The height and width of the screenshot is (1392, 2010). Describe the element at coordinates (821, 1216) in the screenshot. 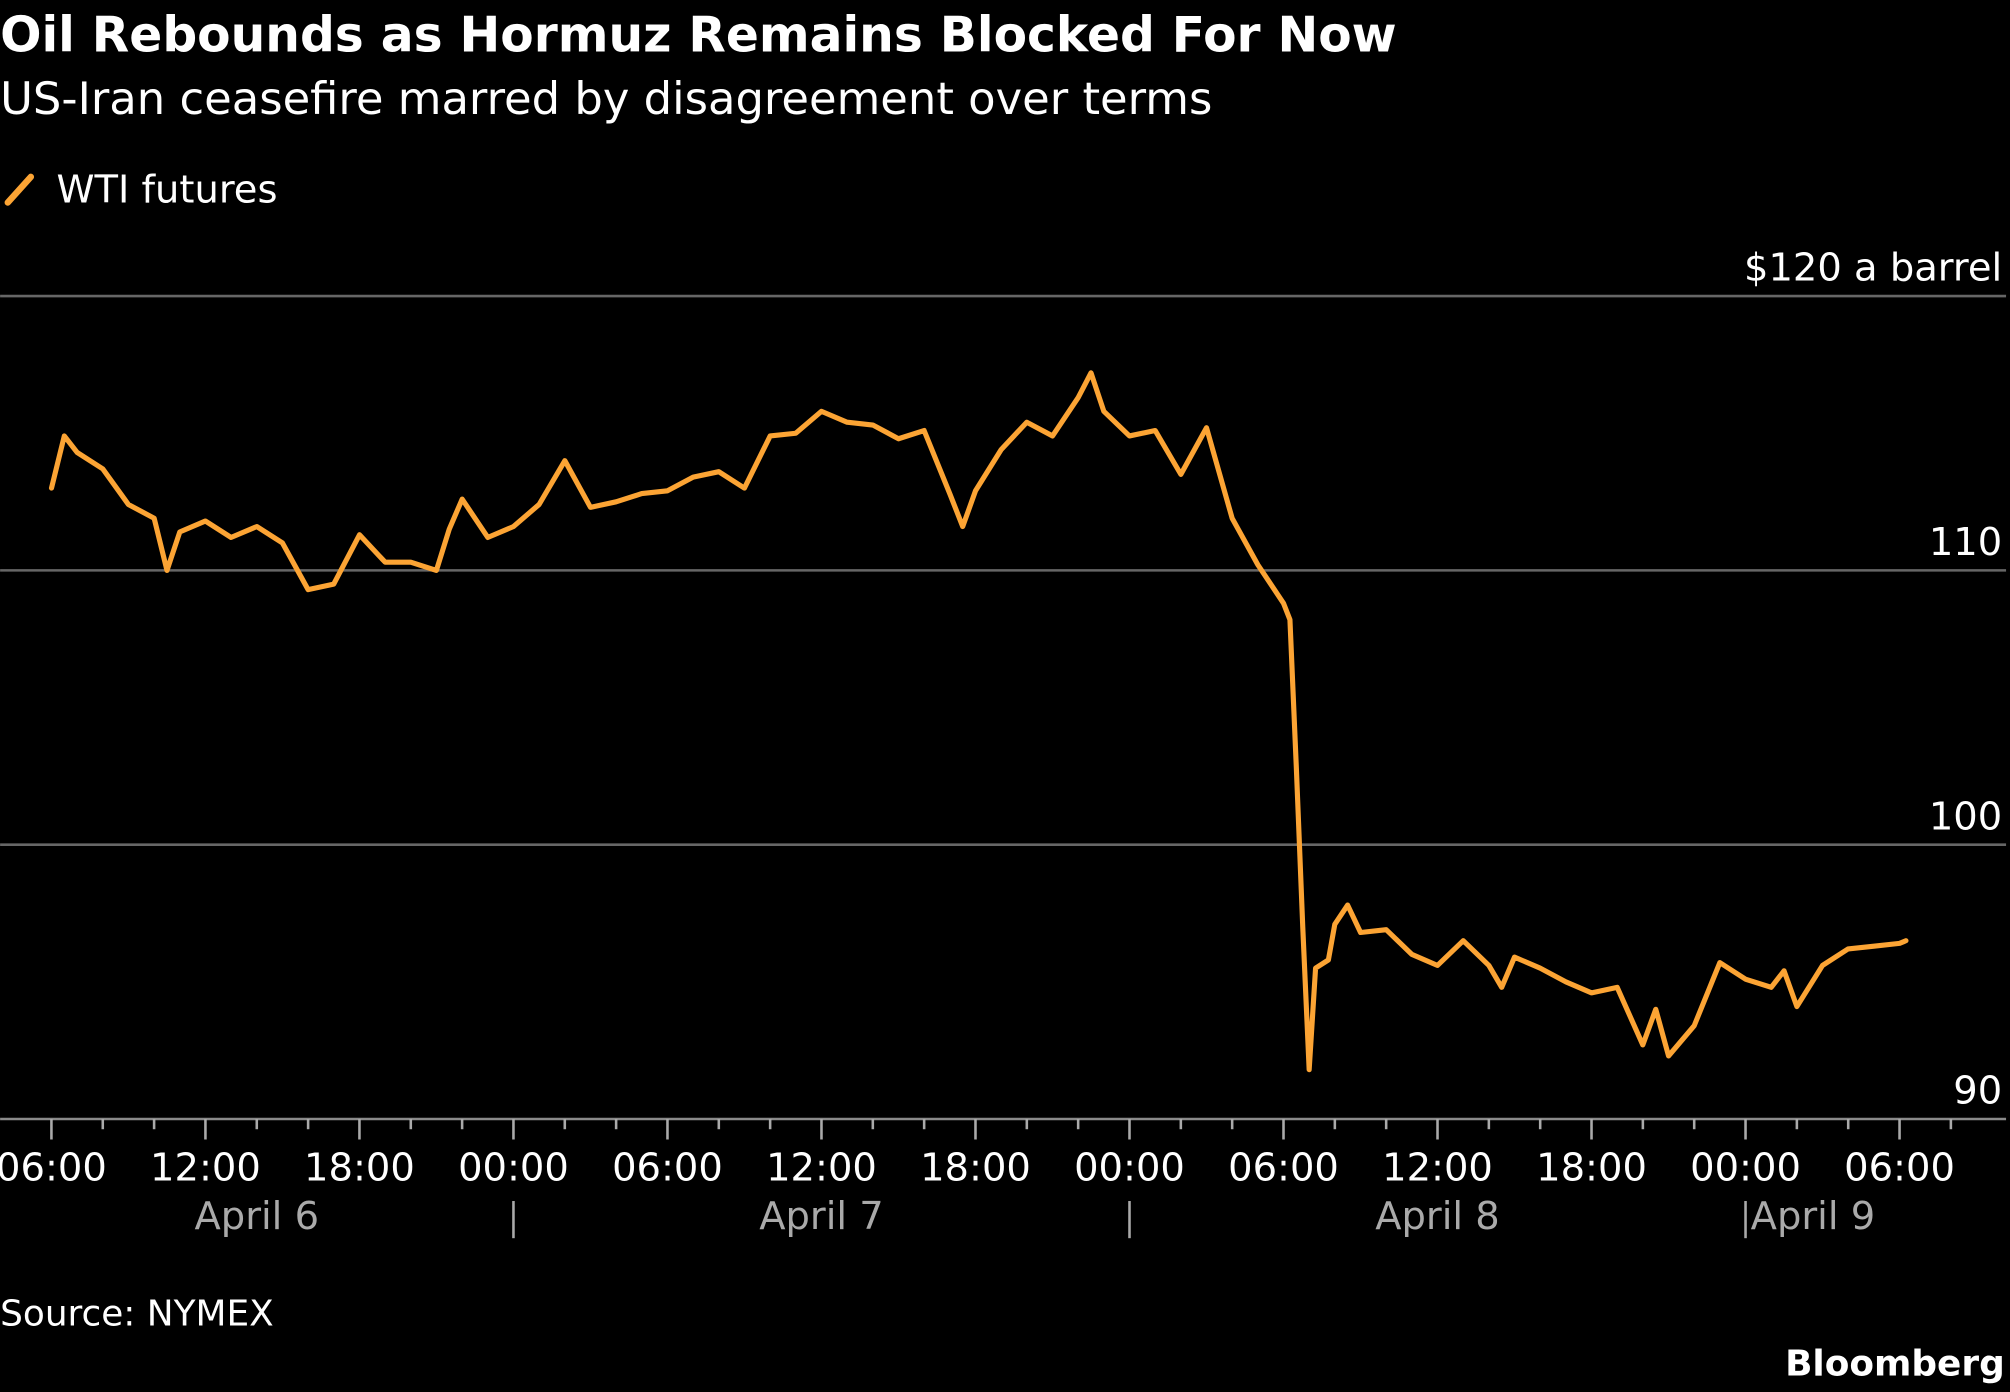

I see `date-label: April 7` at that location.